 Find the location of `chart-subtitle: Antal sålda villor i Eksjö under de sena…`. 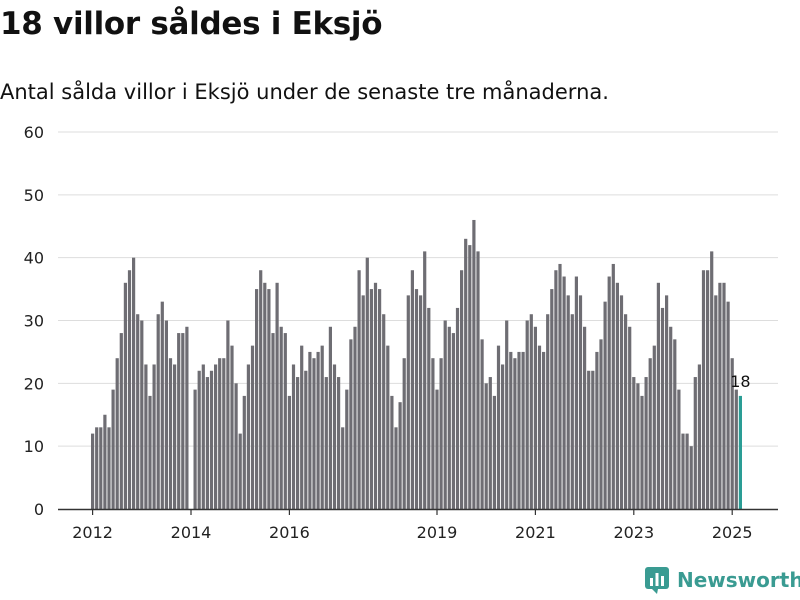

chart-subtitle: Antal sålda villor i Eksjö under de sena… is located at coordinates (304, 92).